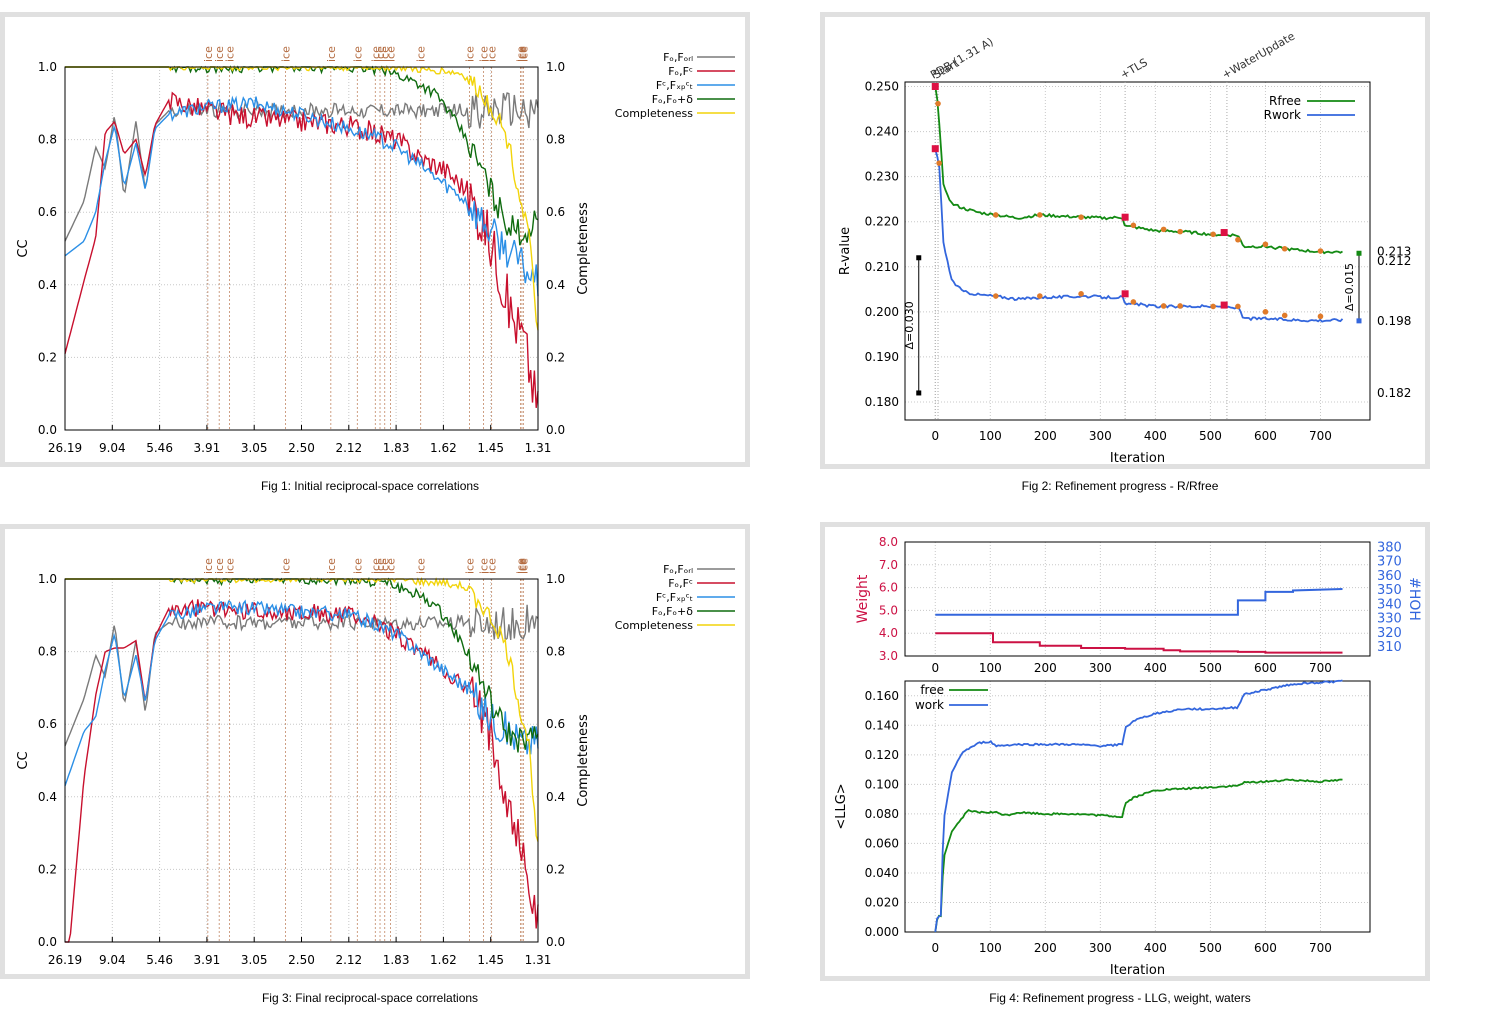  Describe the element at coordinates (1394, 393) in the screenshot. I see `right-value-label: 0.182` at that location.